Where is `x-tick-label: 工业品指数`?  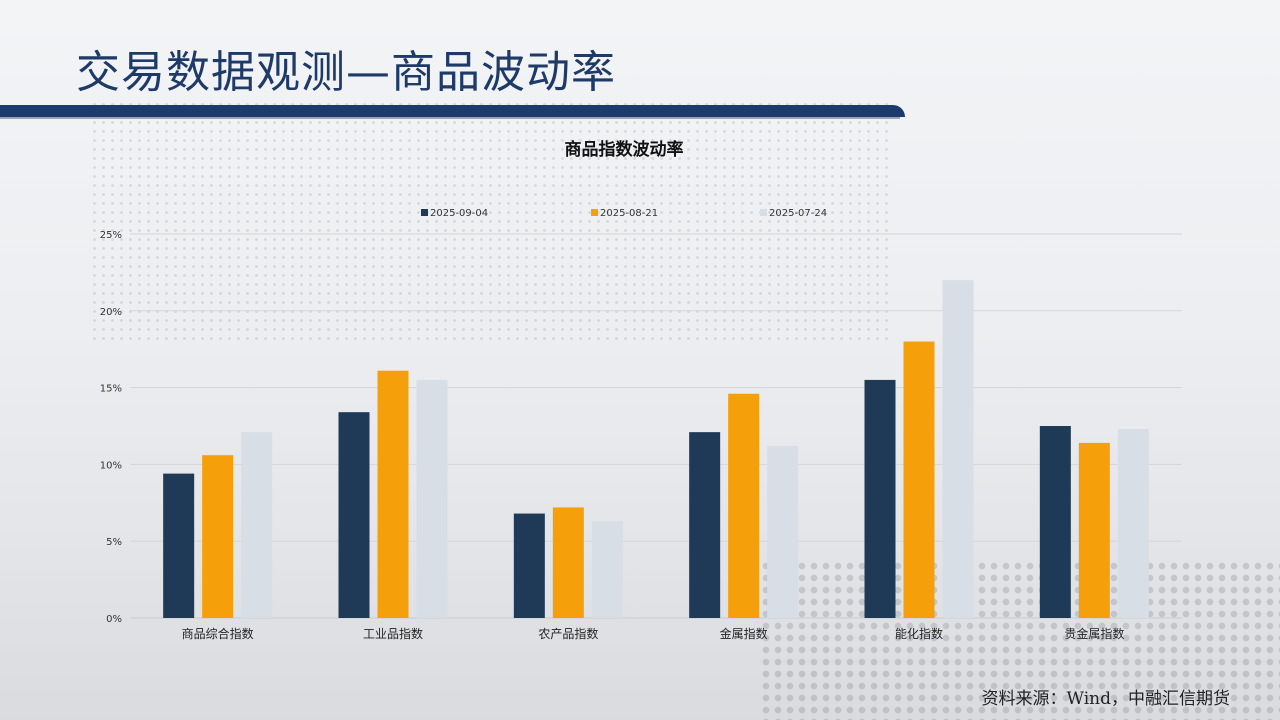 x-tick-label: 工业品指数 is located at coordinates (393, 633).